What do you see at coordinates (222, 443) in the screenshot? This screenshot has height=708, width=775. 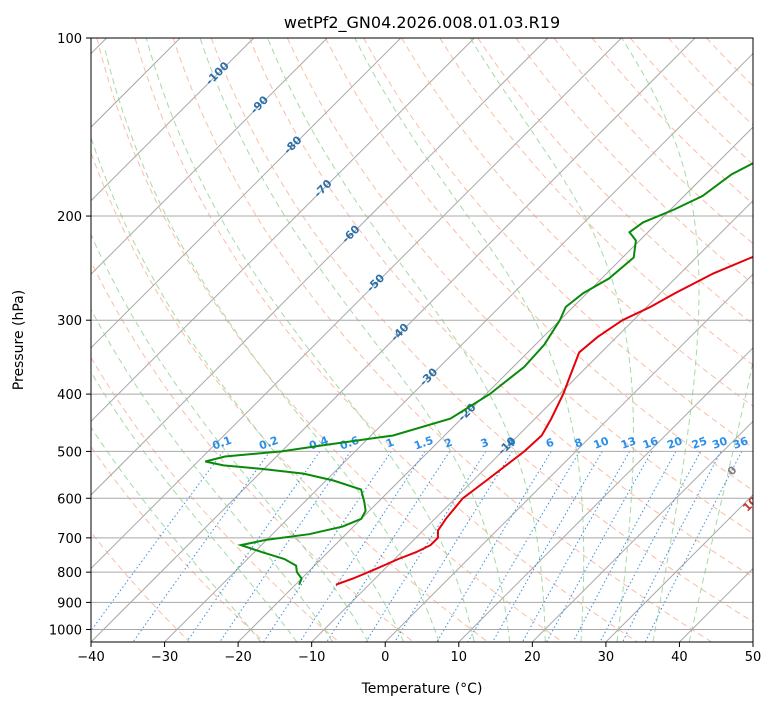 I see `mixing-ratio-label: 0.1` at bounding box center [222, 443].